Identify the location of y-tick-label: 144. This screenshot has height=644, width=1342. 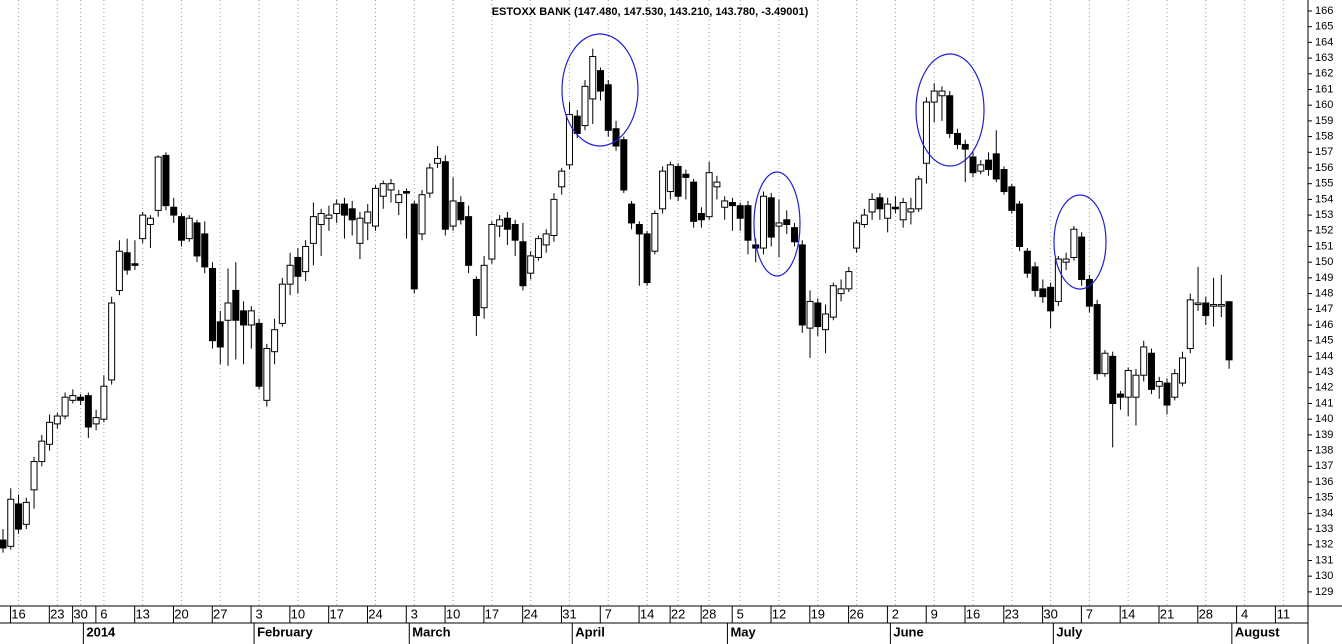
(1324, 356).